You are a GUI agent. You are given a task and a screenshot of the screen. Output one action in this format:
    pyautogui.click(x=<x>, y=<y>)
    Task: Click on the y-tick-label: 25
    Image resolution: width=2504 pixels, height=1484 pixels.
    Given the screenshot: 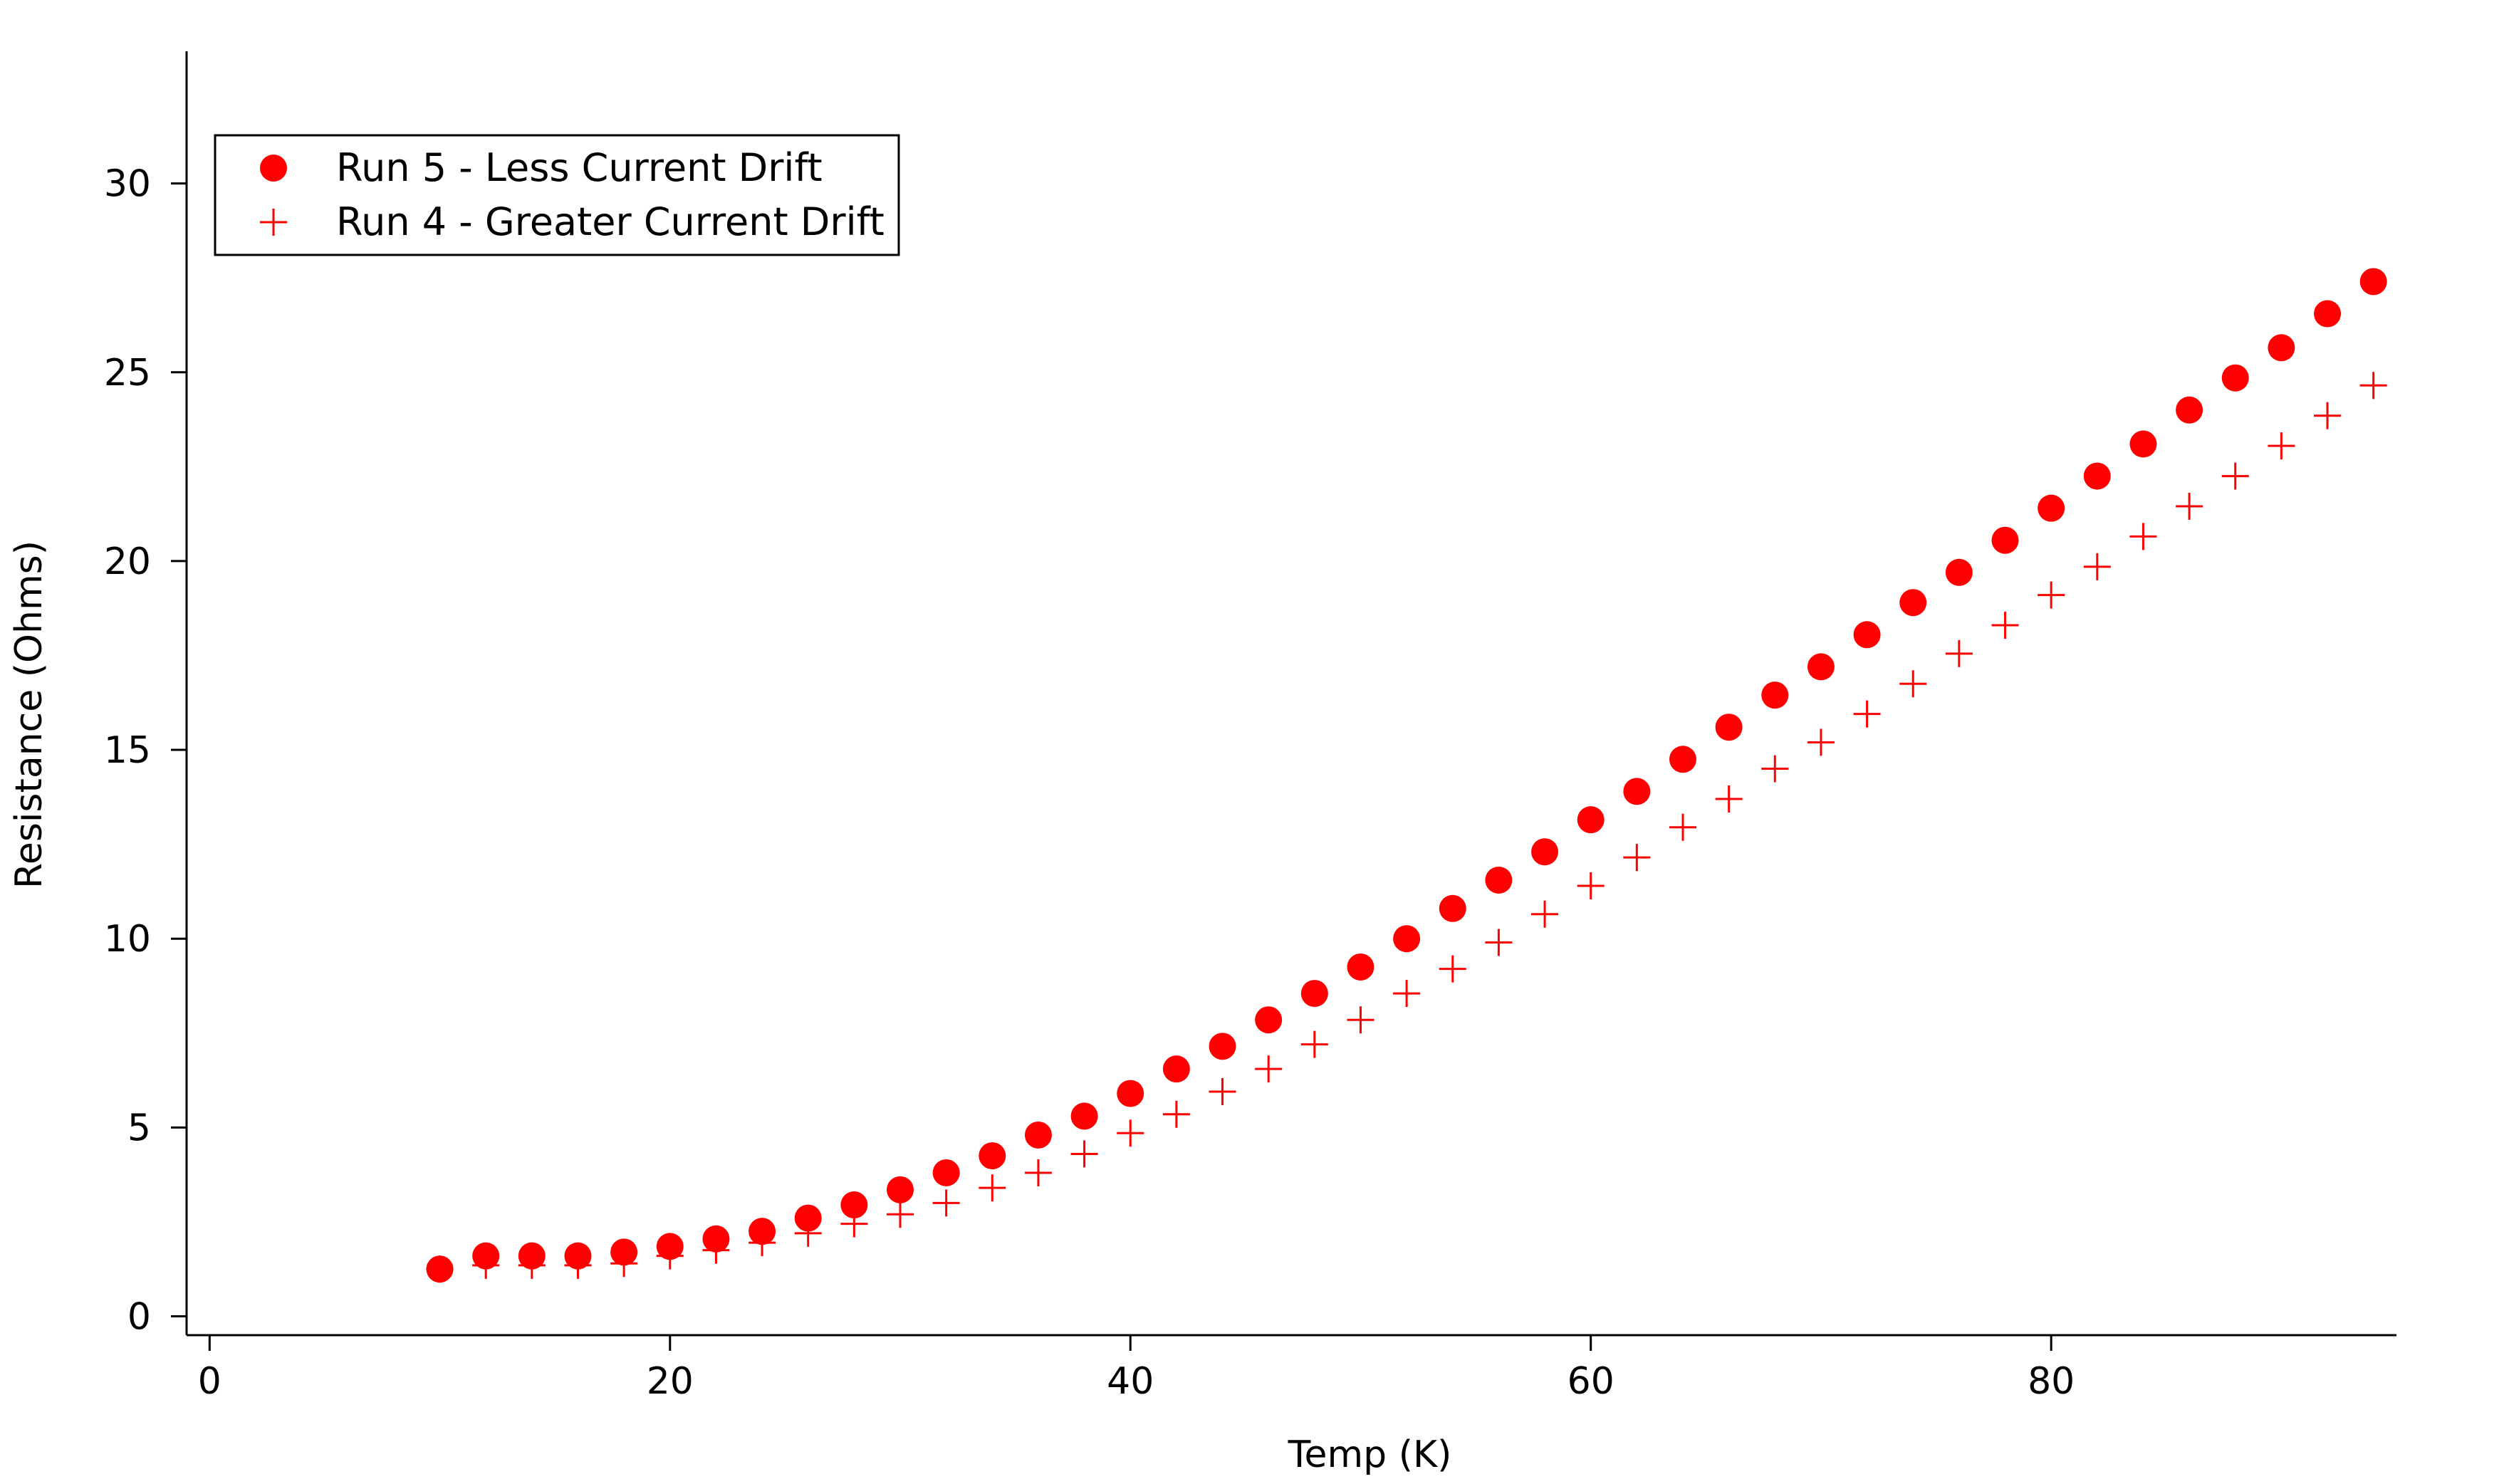 What is the action you would take?
    pyautogui.click(x=128, y=373)
    